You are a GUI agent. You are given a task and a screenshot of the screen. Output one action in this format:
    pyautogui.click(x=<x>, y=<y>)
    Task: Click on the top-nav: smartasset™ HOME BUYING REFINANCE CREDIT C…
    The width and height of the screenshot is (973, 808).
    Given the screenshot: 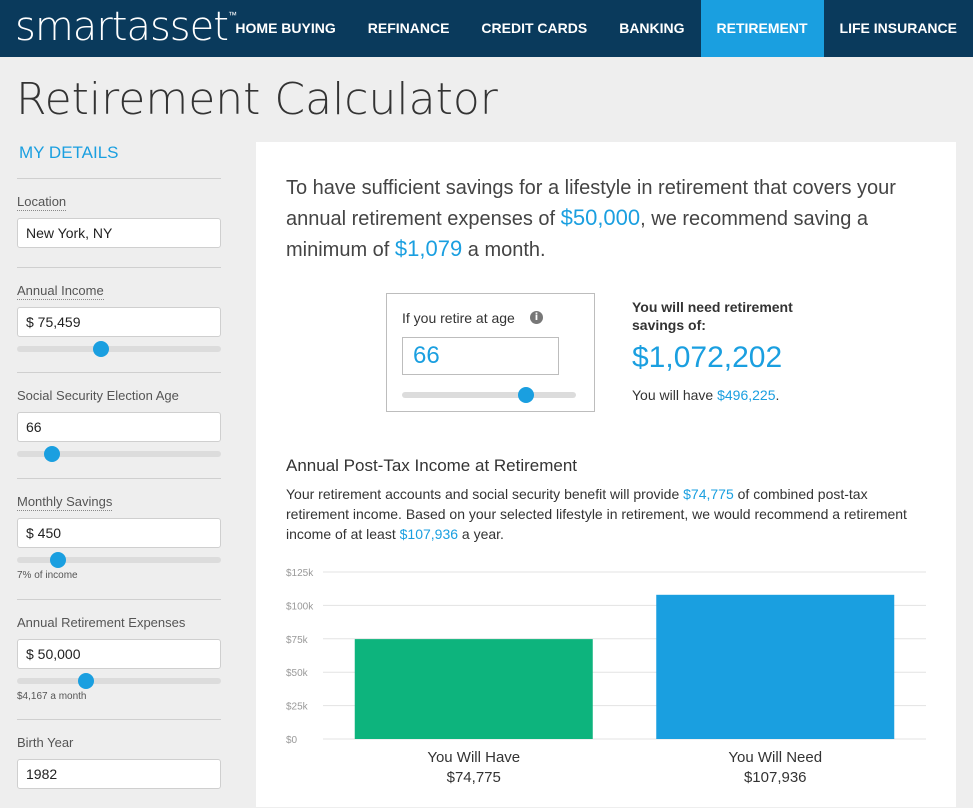 What is the action you would take?
    pyautogui.click(x=486, y=28)
    